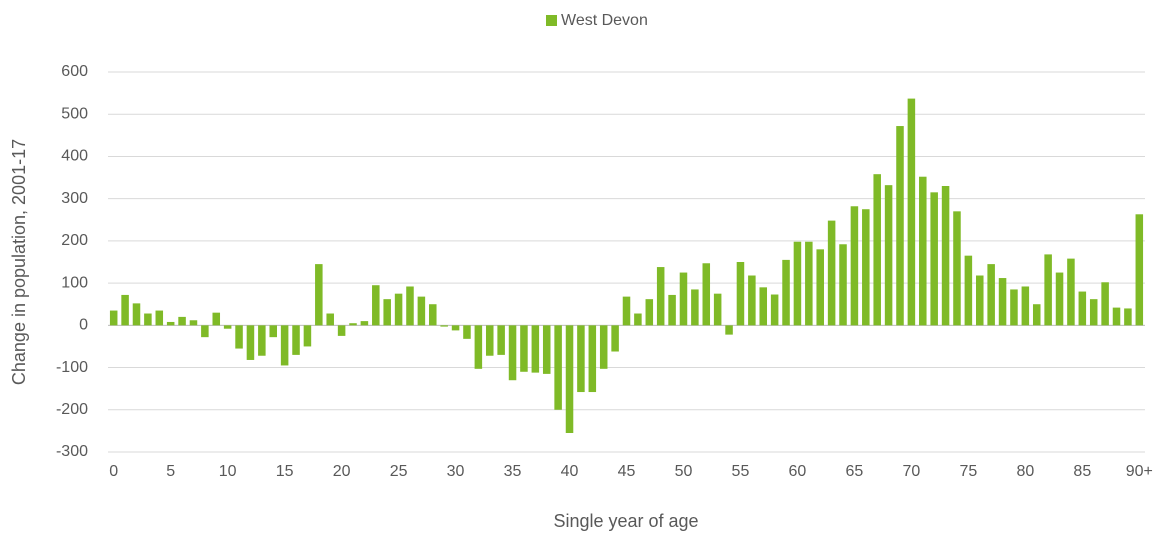 The image size is (1162, 538). What do you see at coordinates (74, 282) in the screenshot?
I see `y-tick-label: 100` at bounding box center [74, 282].